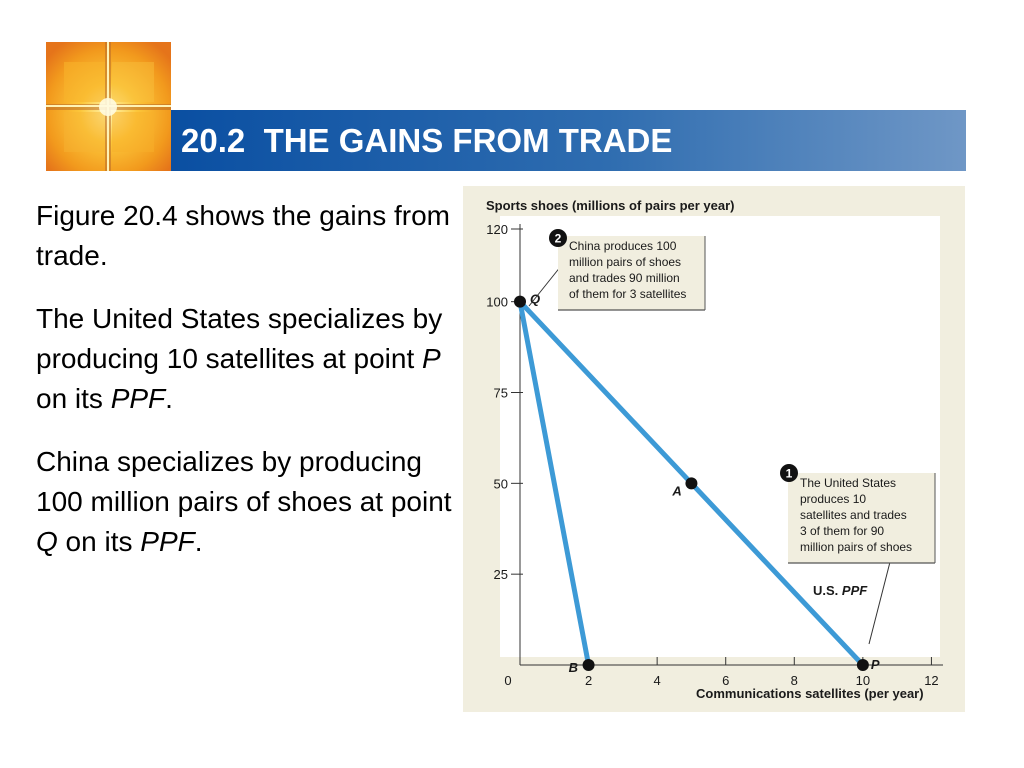 The image size is (1024, 768). Describe the element at coordinates (588, 665) in the screenshot. I see `point-b-marker` at that location.